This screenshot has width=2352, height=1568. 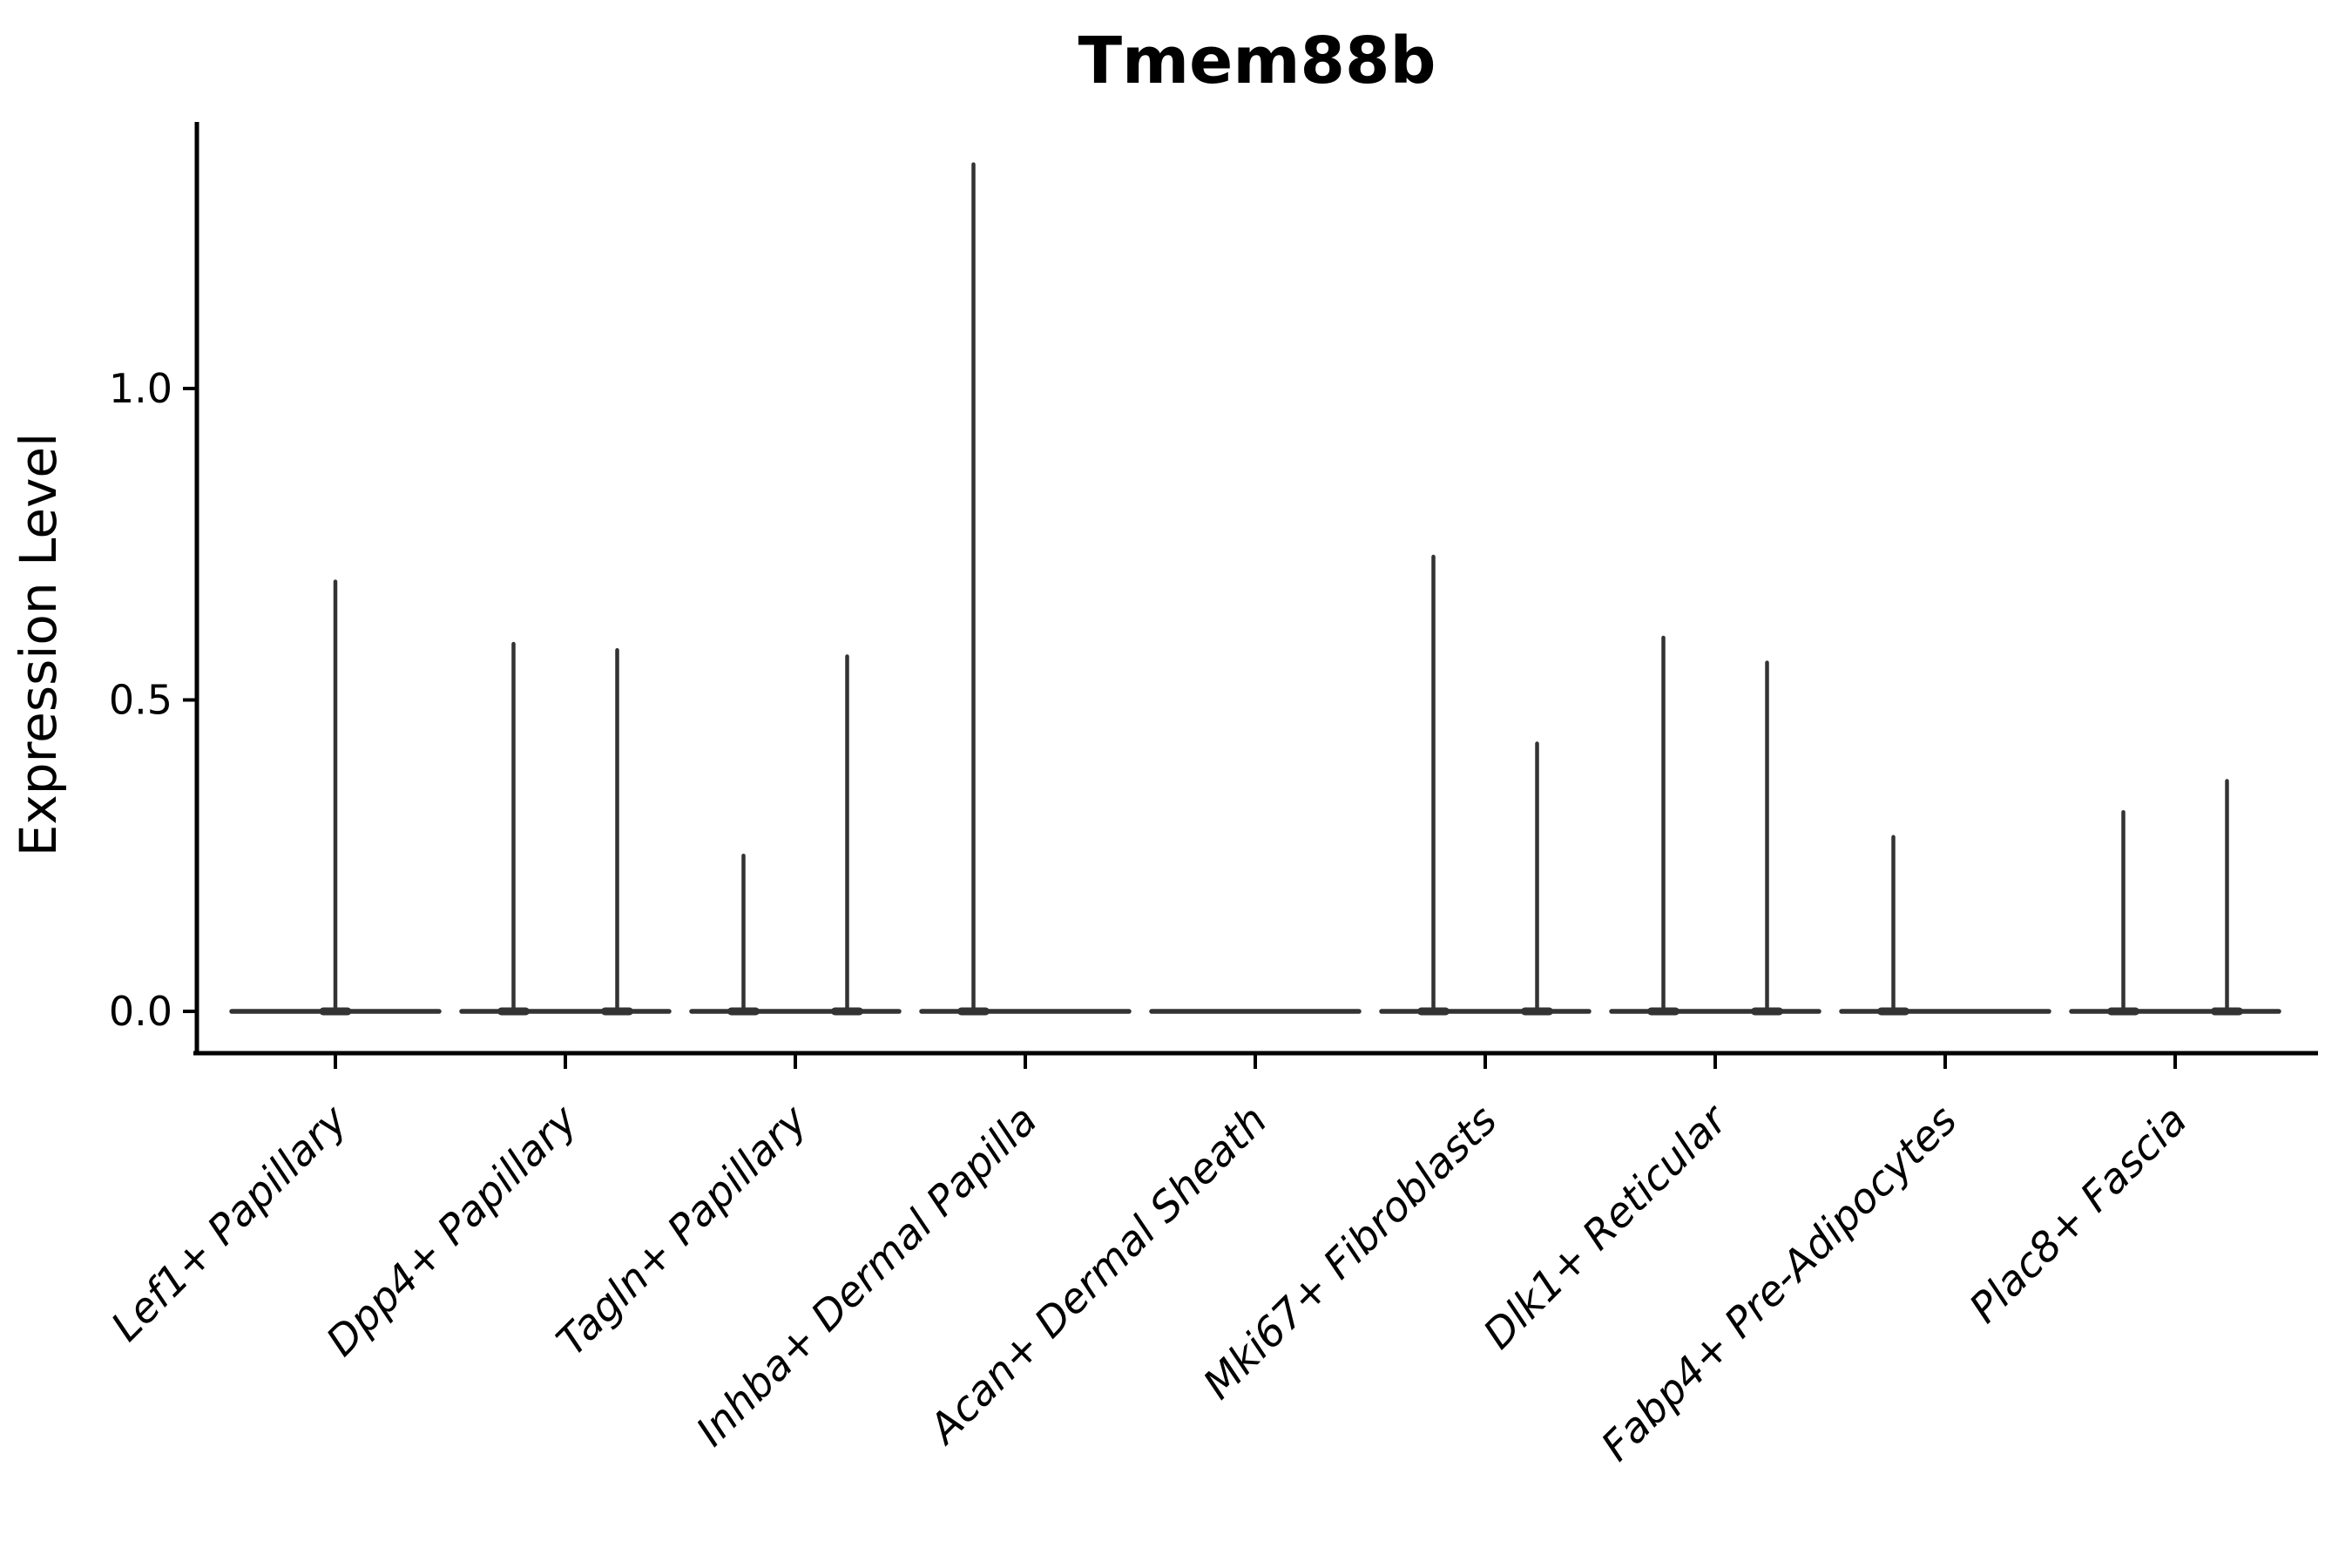 I want to click on y-axis-ticks: 0.0 0.5 1.0, so click(x=153, y=700).